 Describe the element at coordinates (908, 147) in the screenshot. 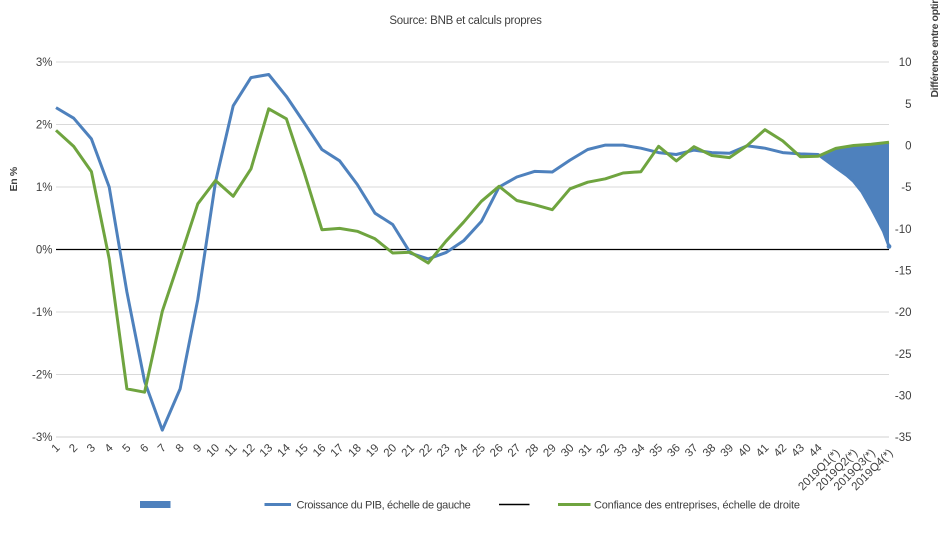

I see `svg-text: 0` at that location.